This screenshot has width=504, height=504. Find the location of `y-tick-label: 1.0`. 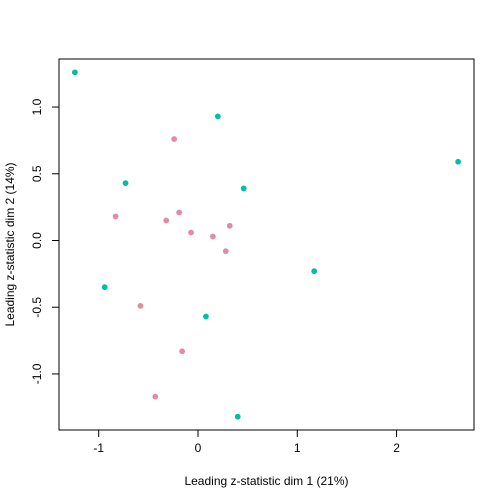

y-tick-label: 1.0 is located at coordinates (37, 106).